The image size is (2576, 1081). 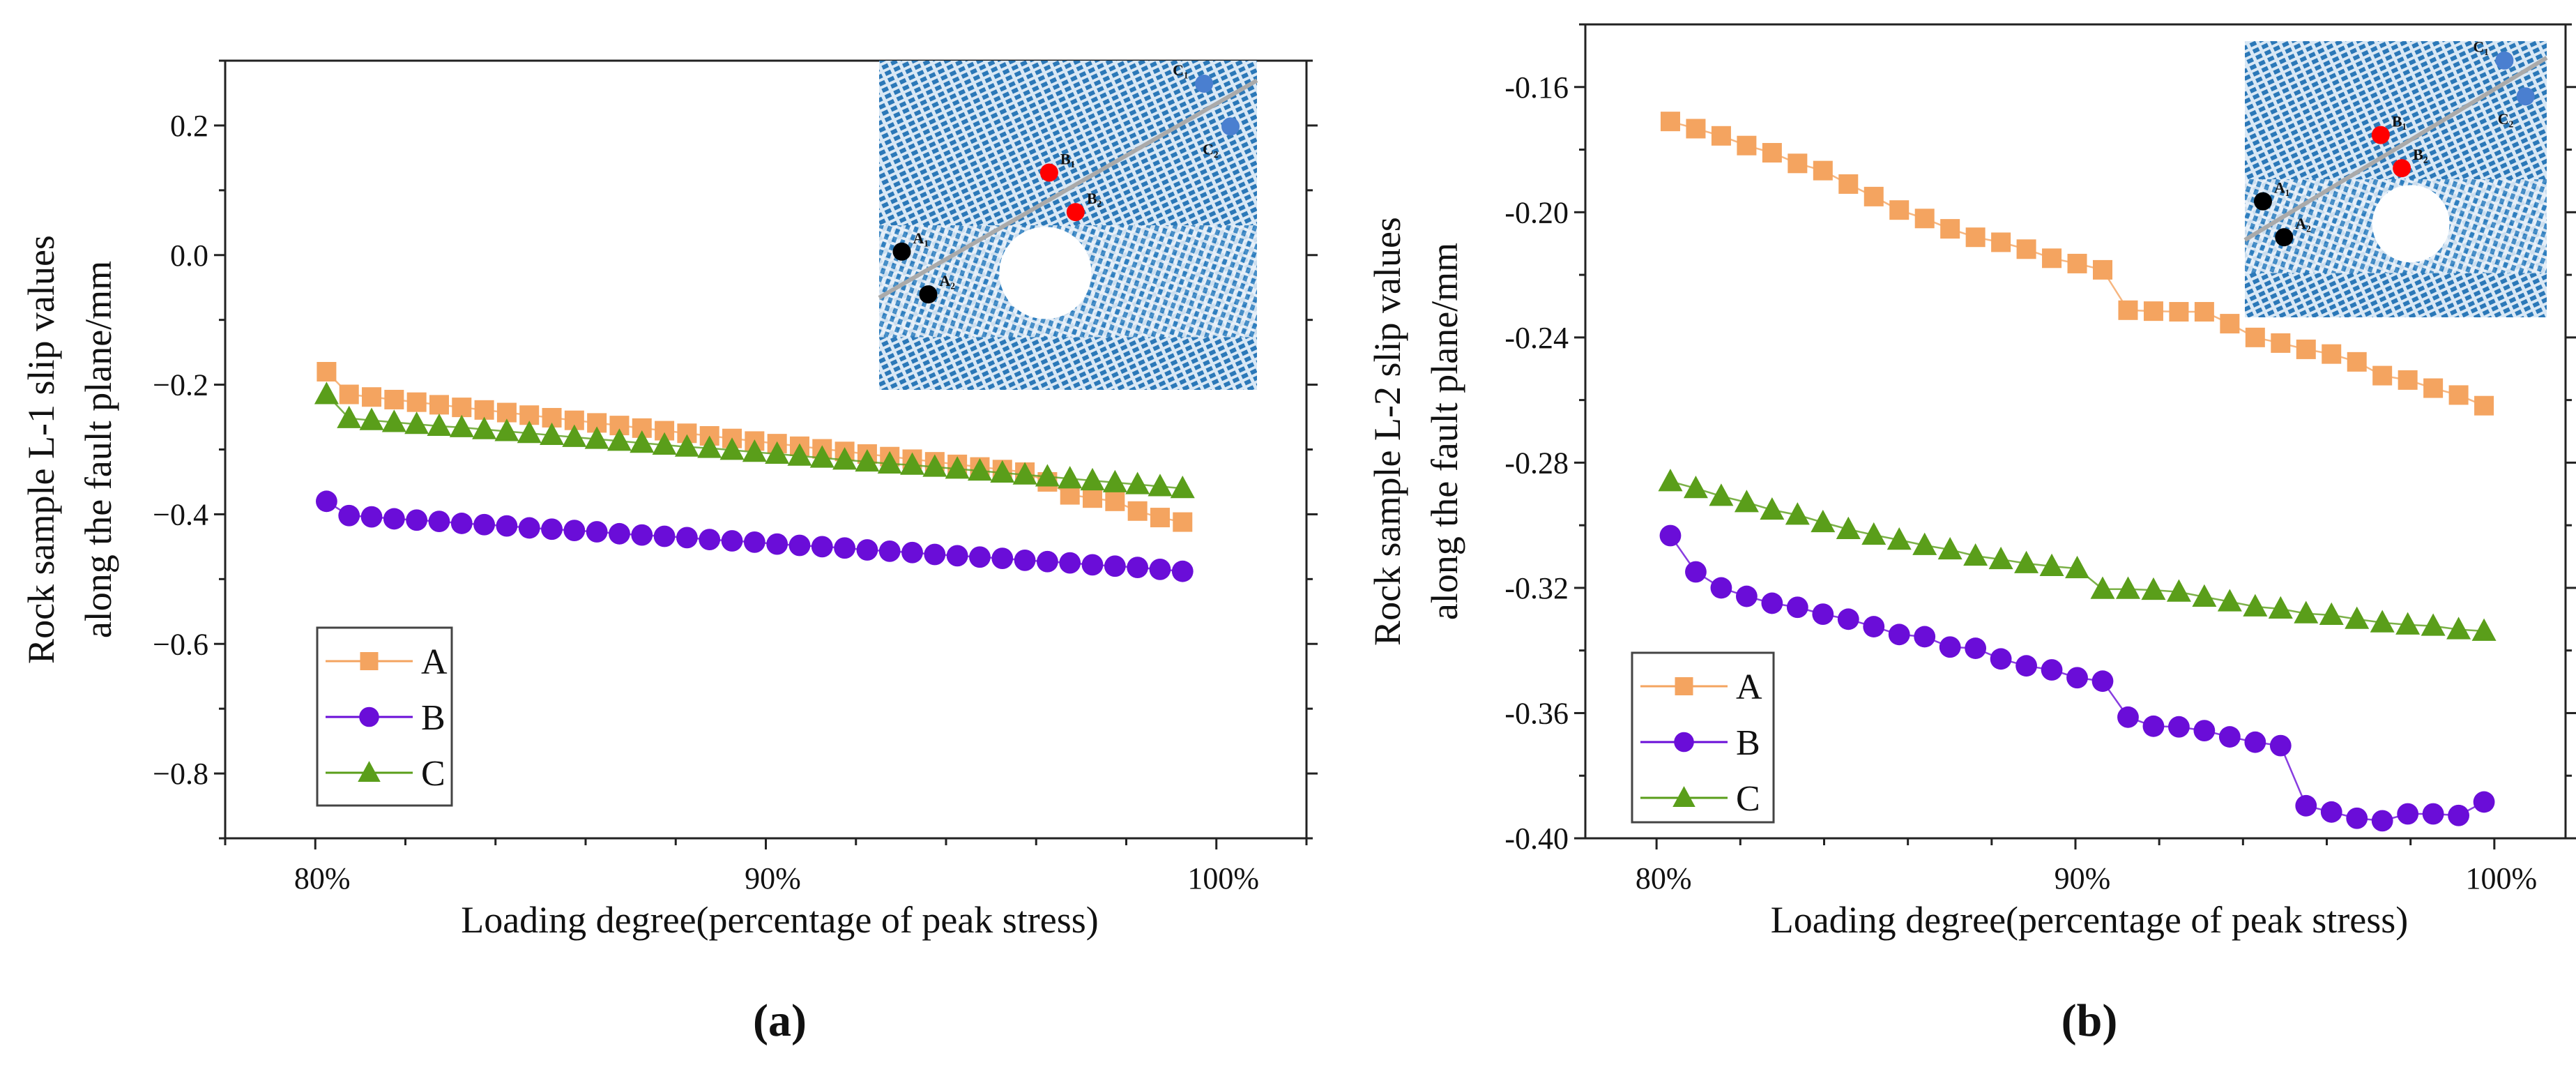 What do you see at coordinates (1094, 198) in the screenshot?
I see `inset-point-label: B₂` at bounding box center [1094, 198].